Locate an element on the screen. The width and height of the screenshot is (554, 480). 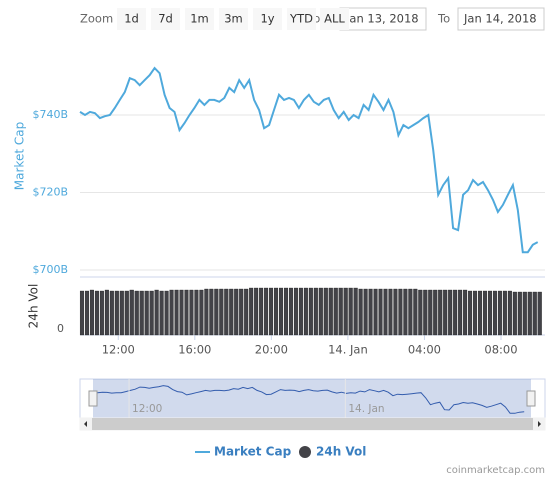
y-axis-title: Market Cap is located at coordinates (20, 156).